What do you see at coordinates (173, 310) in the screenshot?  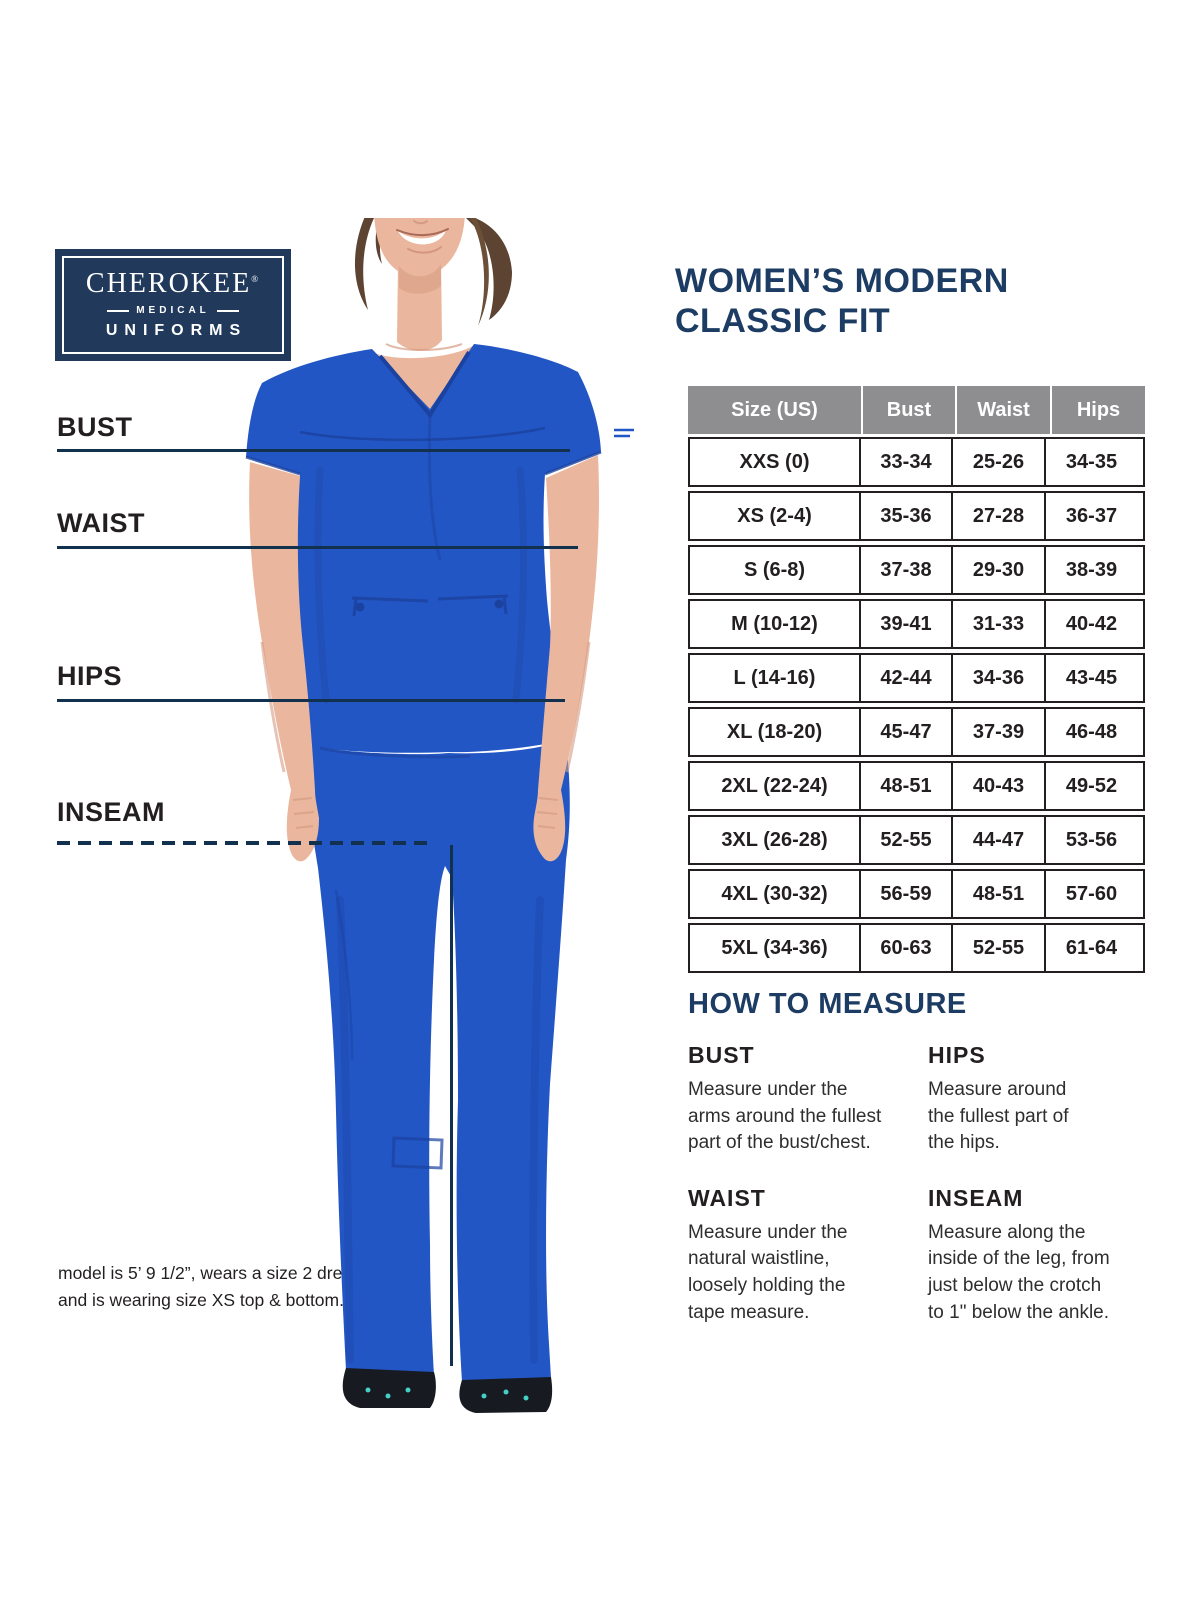 I see `brand-division: MEDICAL` at bounding box center [173, 310].